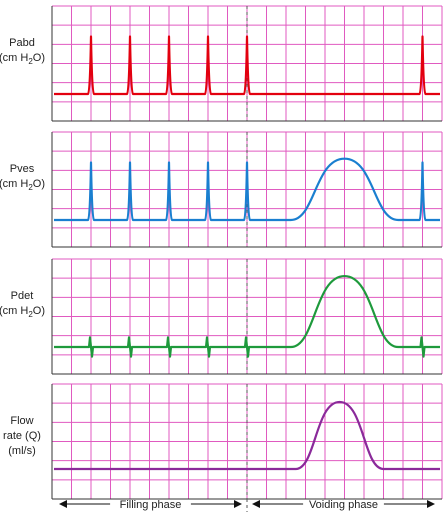 The width and height of the screenshot is (443, 514). I want to click on trace-pves, so click(247, 189).